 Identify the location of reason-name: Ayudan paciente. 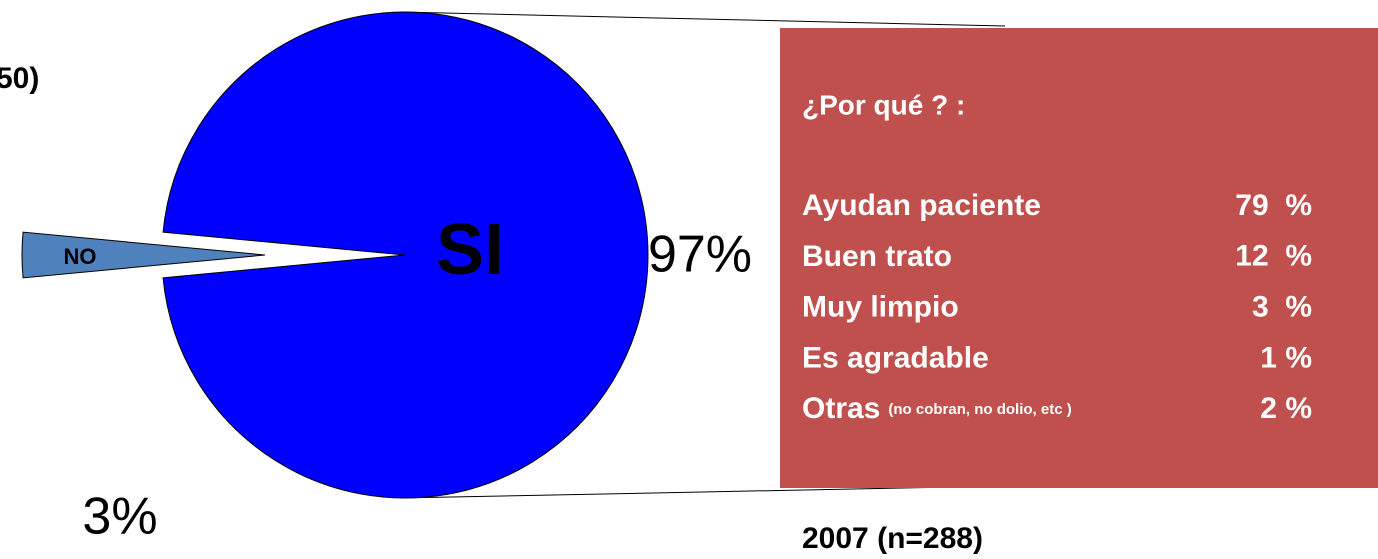
(921, 205).